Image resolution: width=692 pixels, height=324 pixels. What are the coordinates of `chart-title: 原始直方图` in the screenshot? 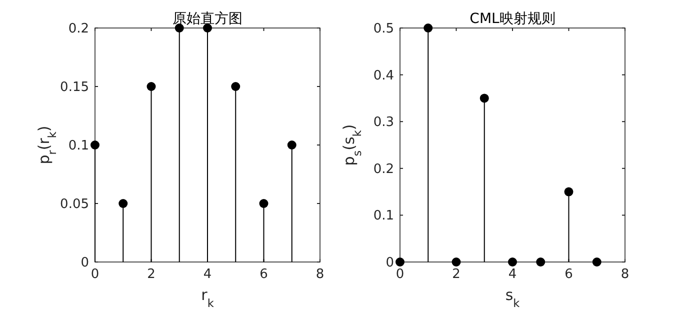 It's located at (207, 19).